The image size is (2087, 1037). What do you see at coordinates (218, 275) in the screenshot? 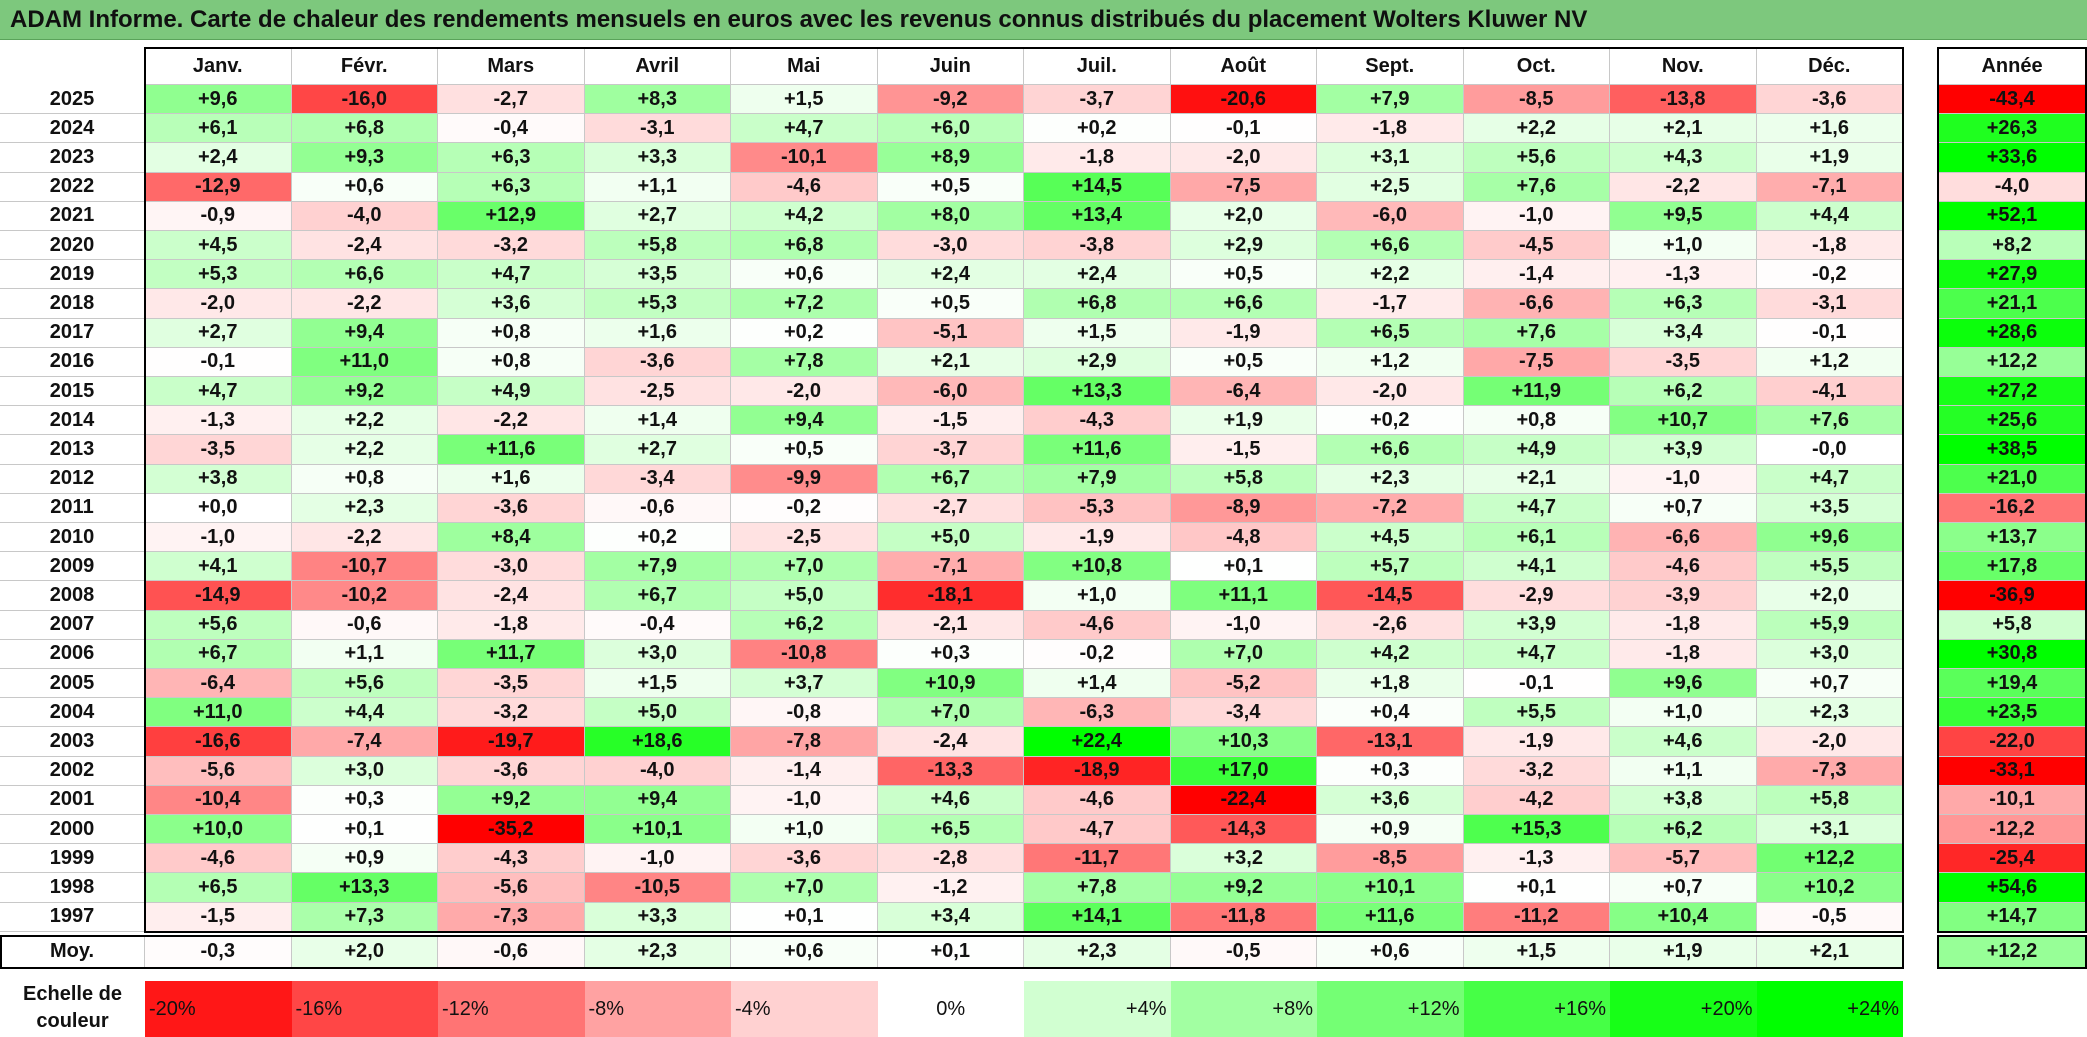
I see `heatmap-cell: +5,3` at bounding box center [218, 275].